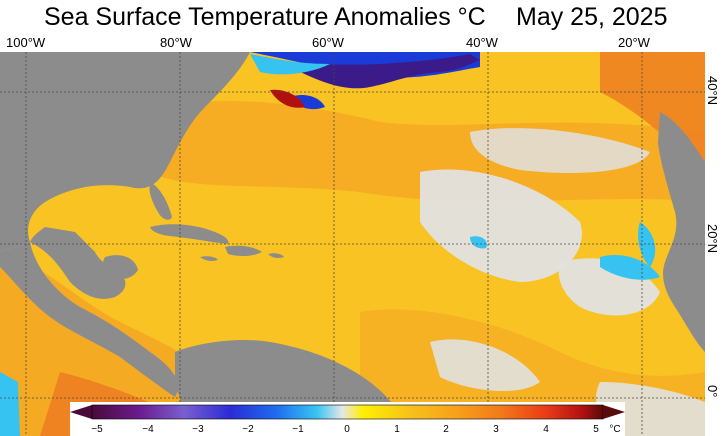 The height and width of the screenshot is (436, 725). What do you see at coordinates (712, 391) in the screenshot?
I see `lat-label-0: 0°` at bounding box center [712, 391].